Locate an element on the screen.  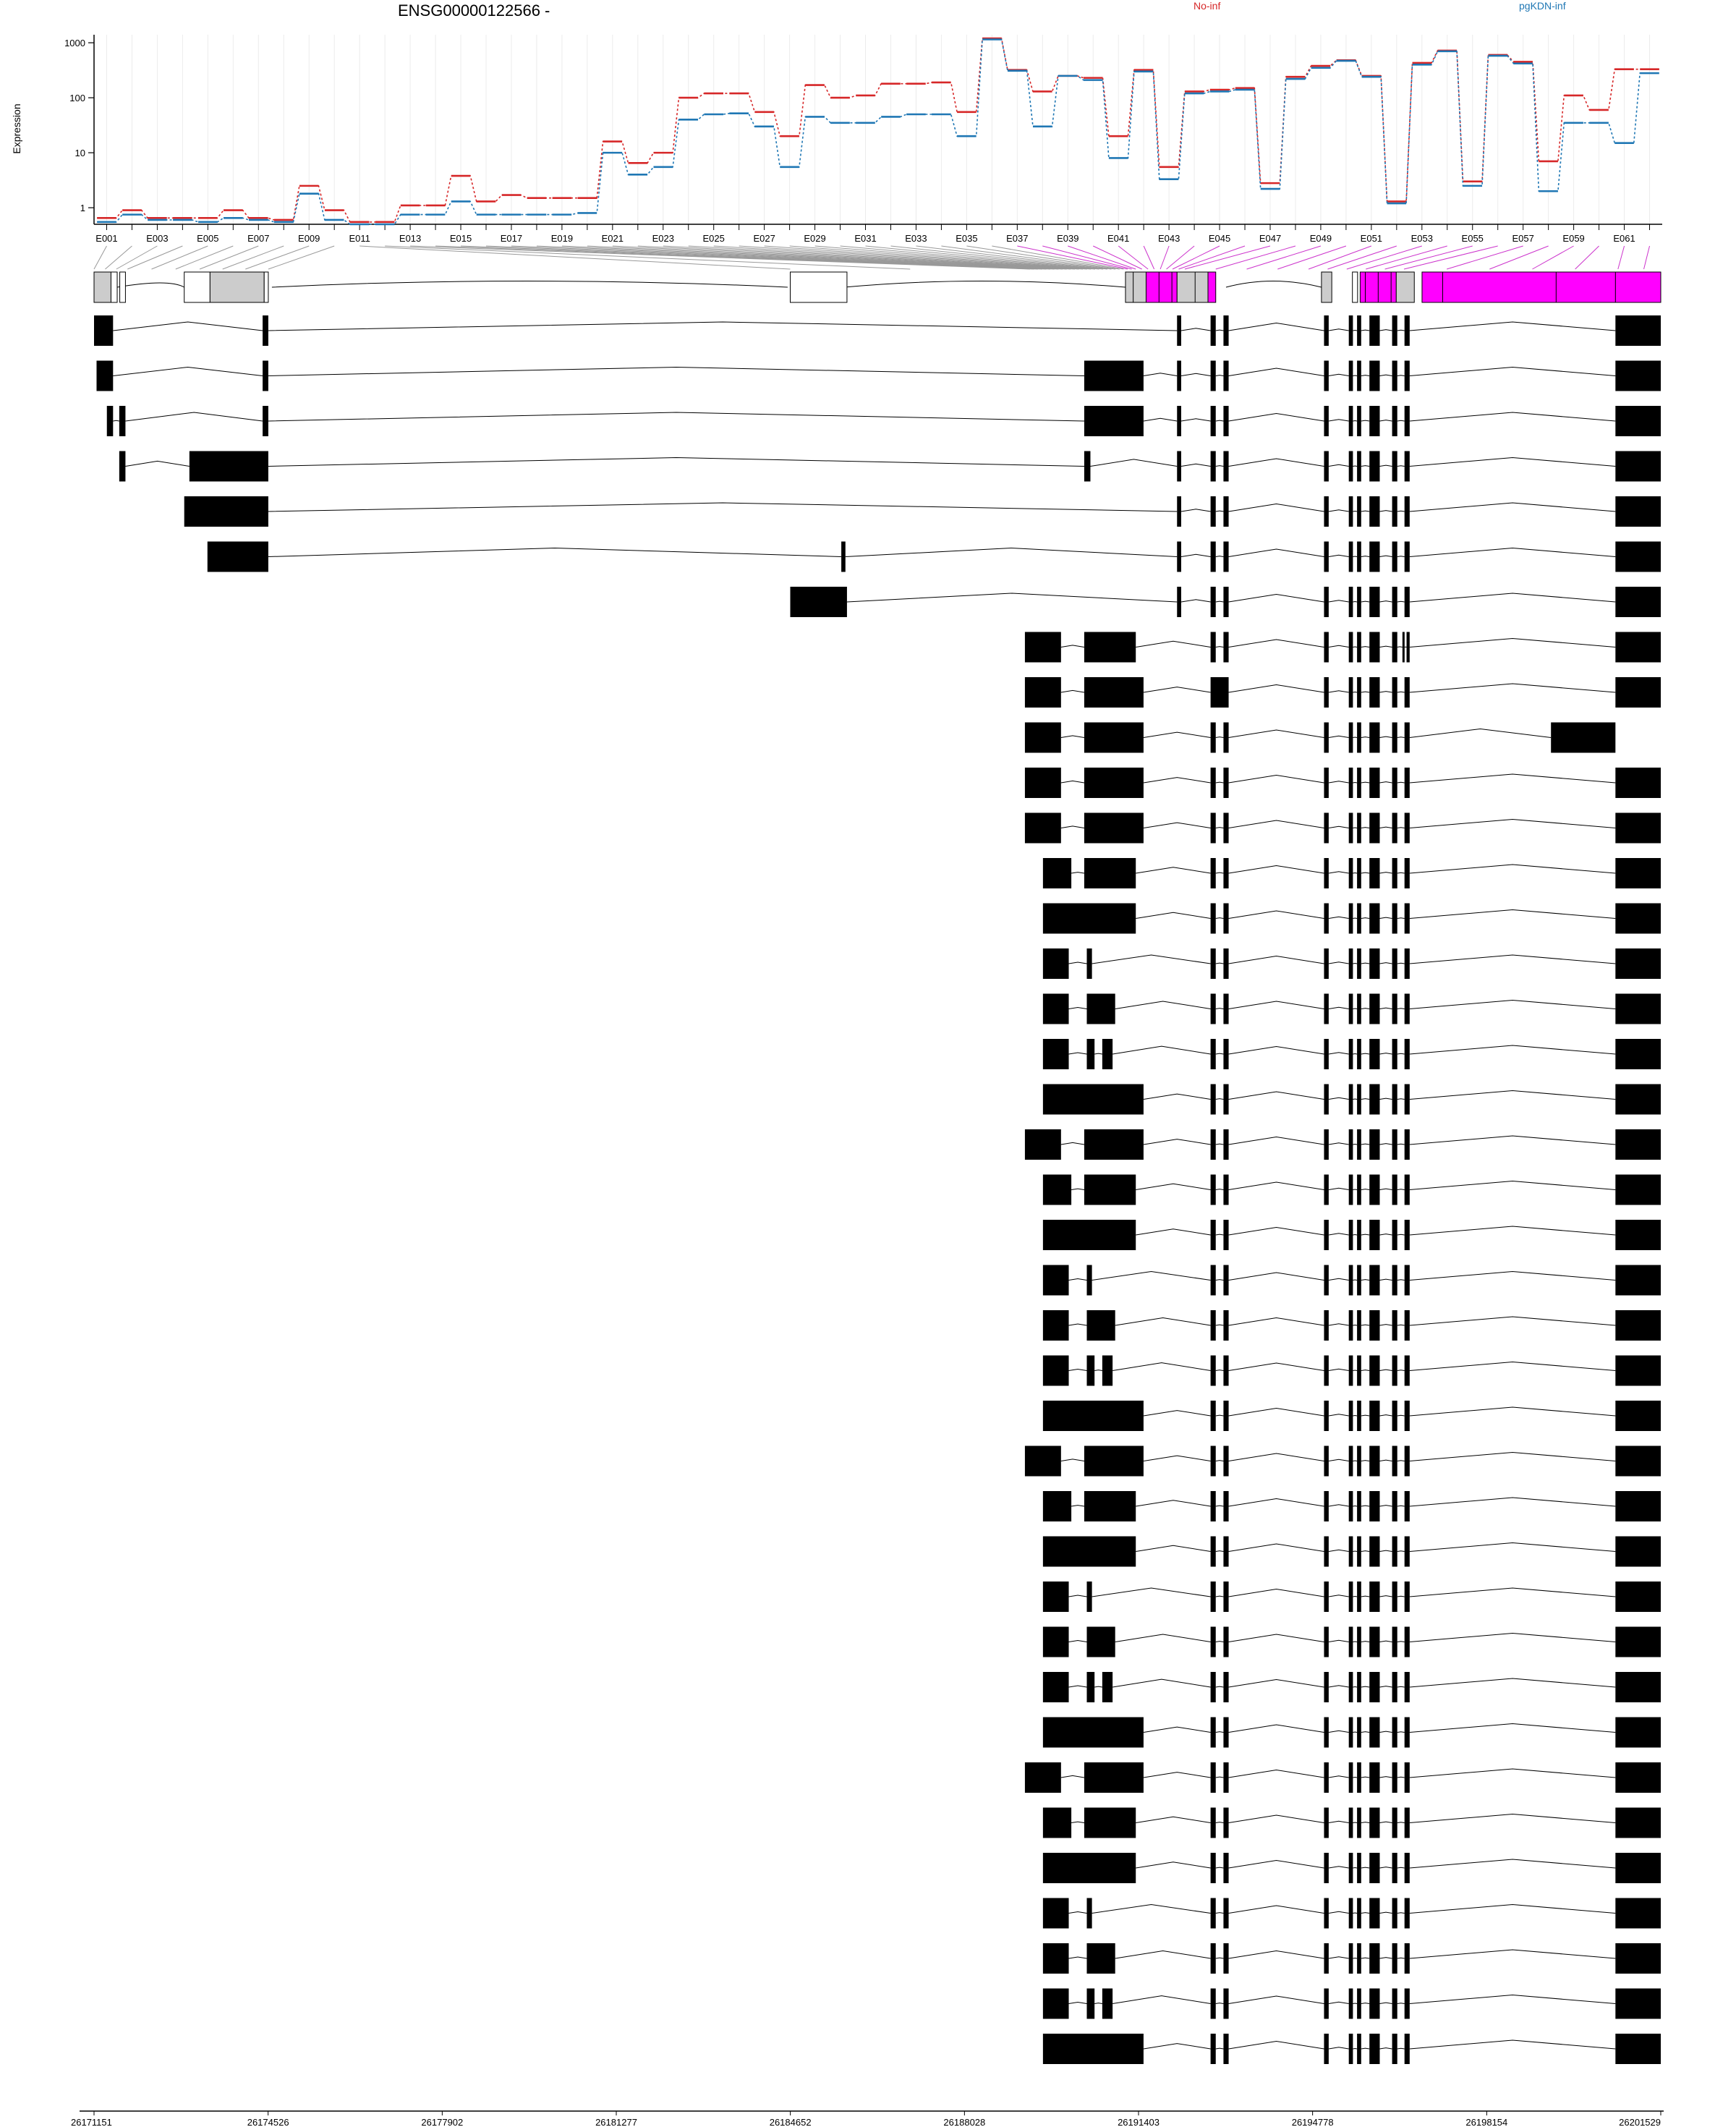
x-tick-label: E007 is located at coordinates (258, 239).